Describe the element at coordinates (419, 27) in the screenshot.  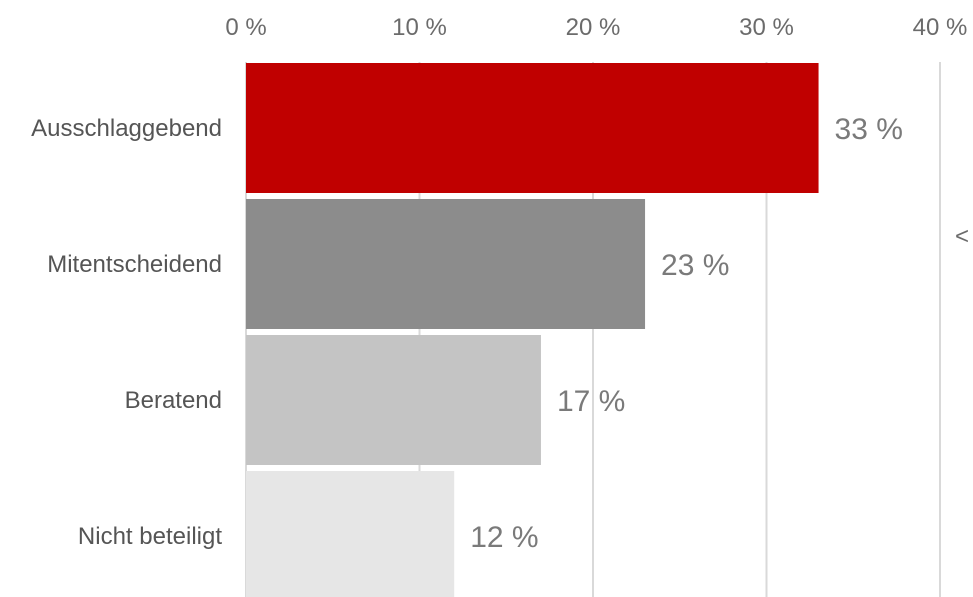
I see `x-tick-label: 10 %` at that location.